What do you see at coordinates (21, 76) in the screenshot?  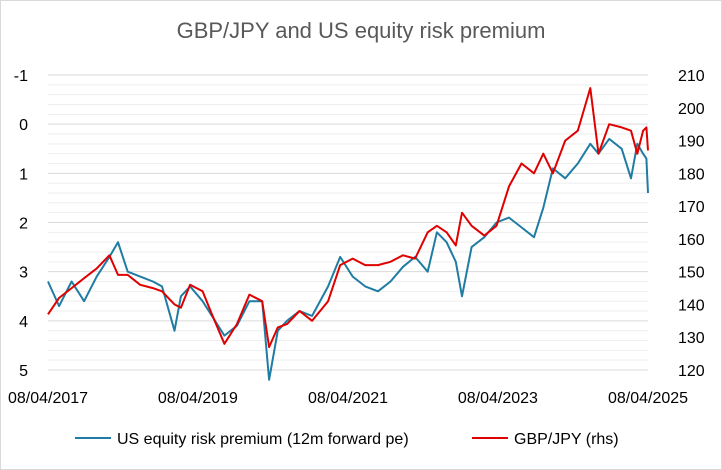 I see `left-tick-label: -1` at bounding box center [21, 76].